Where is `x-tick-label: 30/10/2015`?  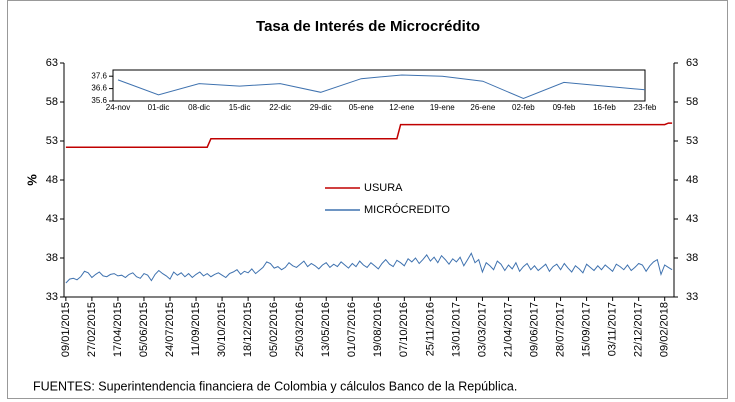 x-tick-label: 30/10/2015 is located at coordinates (222, 329).